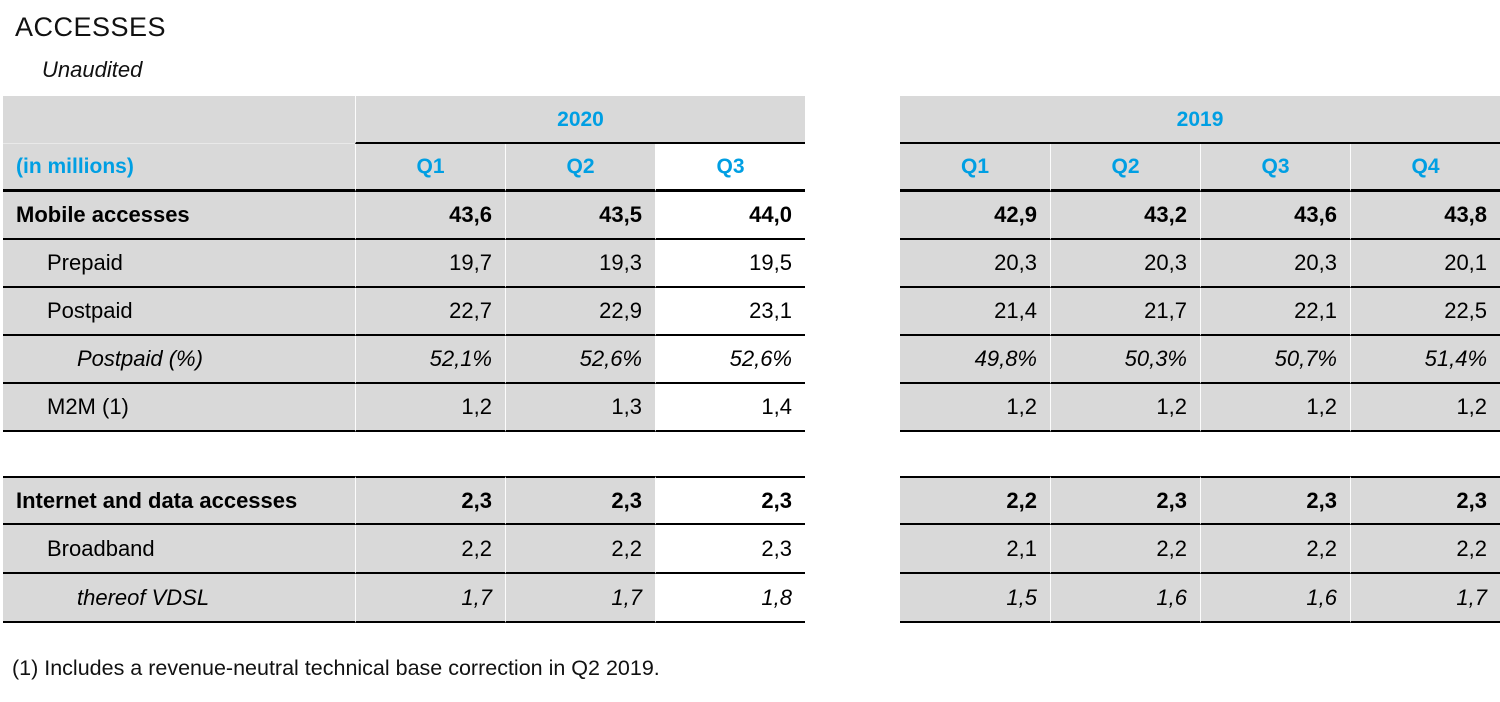 This screenshot has width=1500, height=702. I want to click on quarter-header-2020-q3: Q3, so click(730, 168).